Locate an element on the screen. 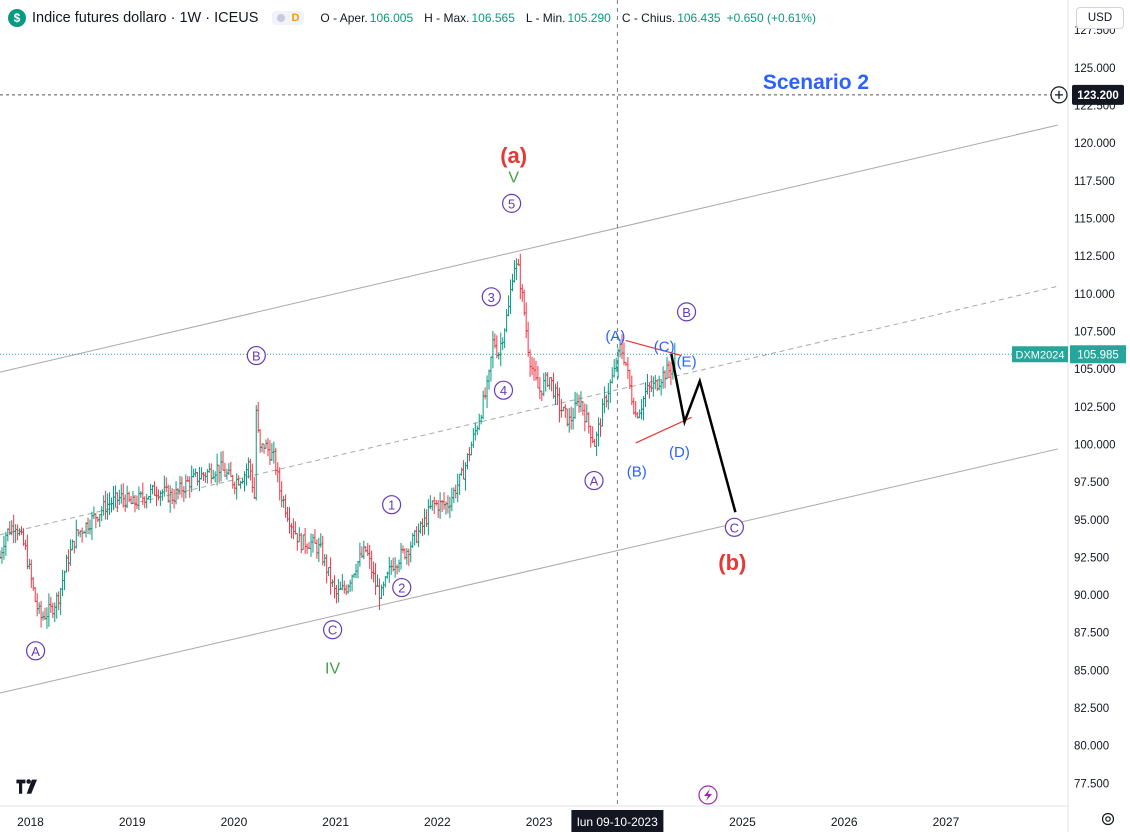  wave-label: 5 is located at coordinates (511, 203).